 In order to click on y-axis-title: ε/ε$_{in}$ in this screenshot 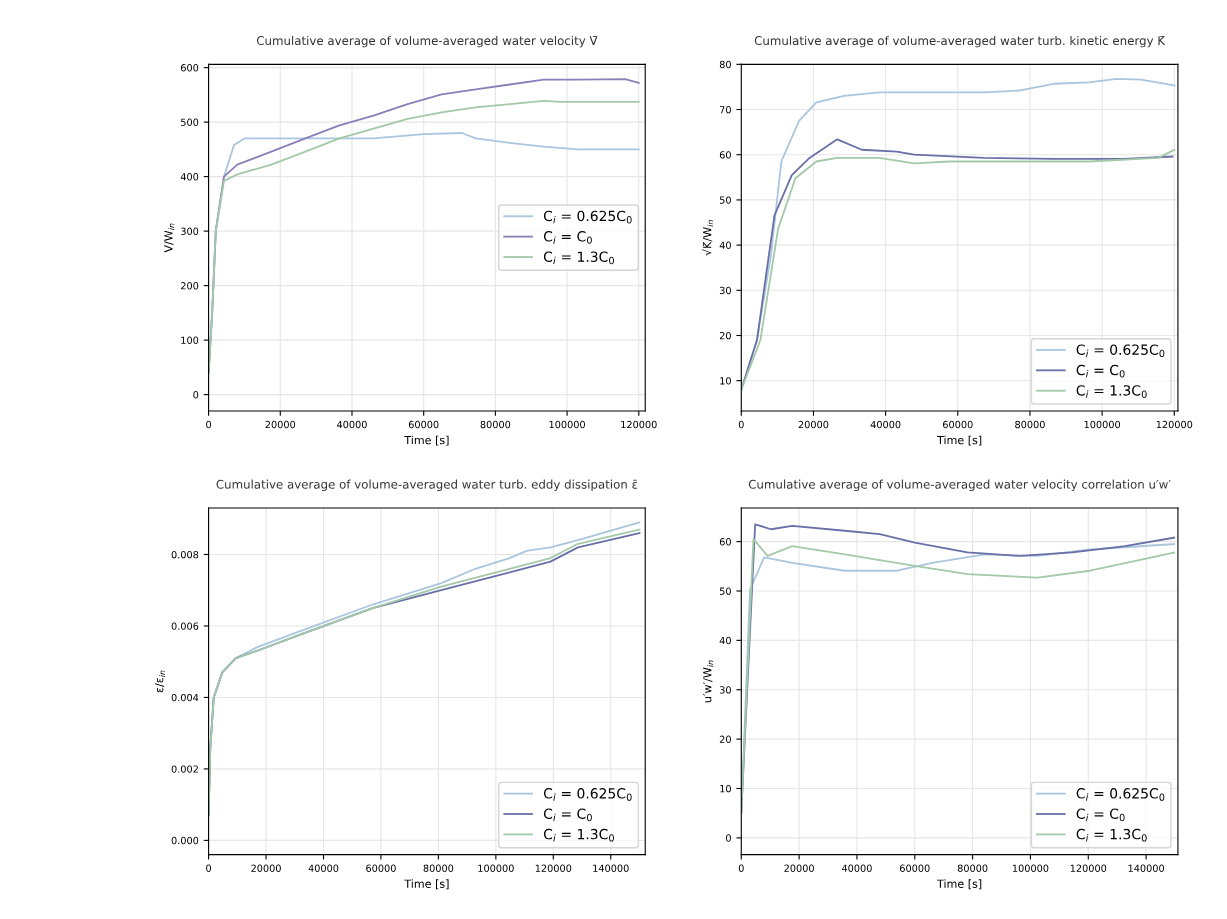, I will do `click(160, 681)`.